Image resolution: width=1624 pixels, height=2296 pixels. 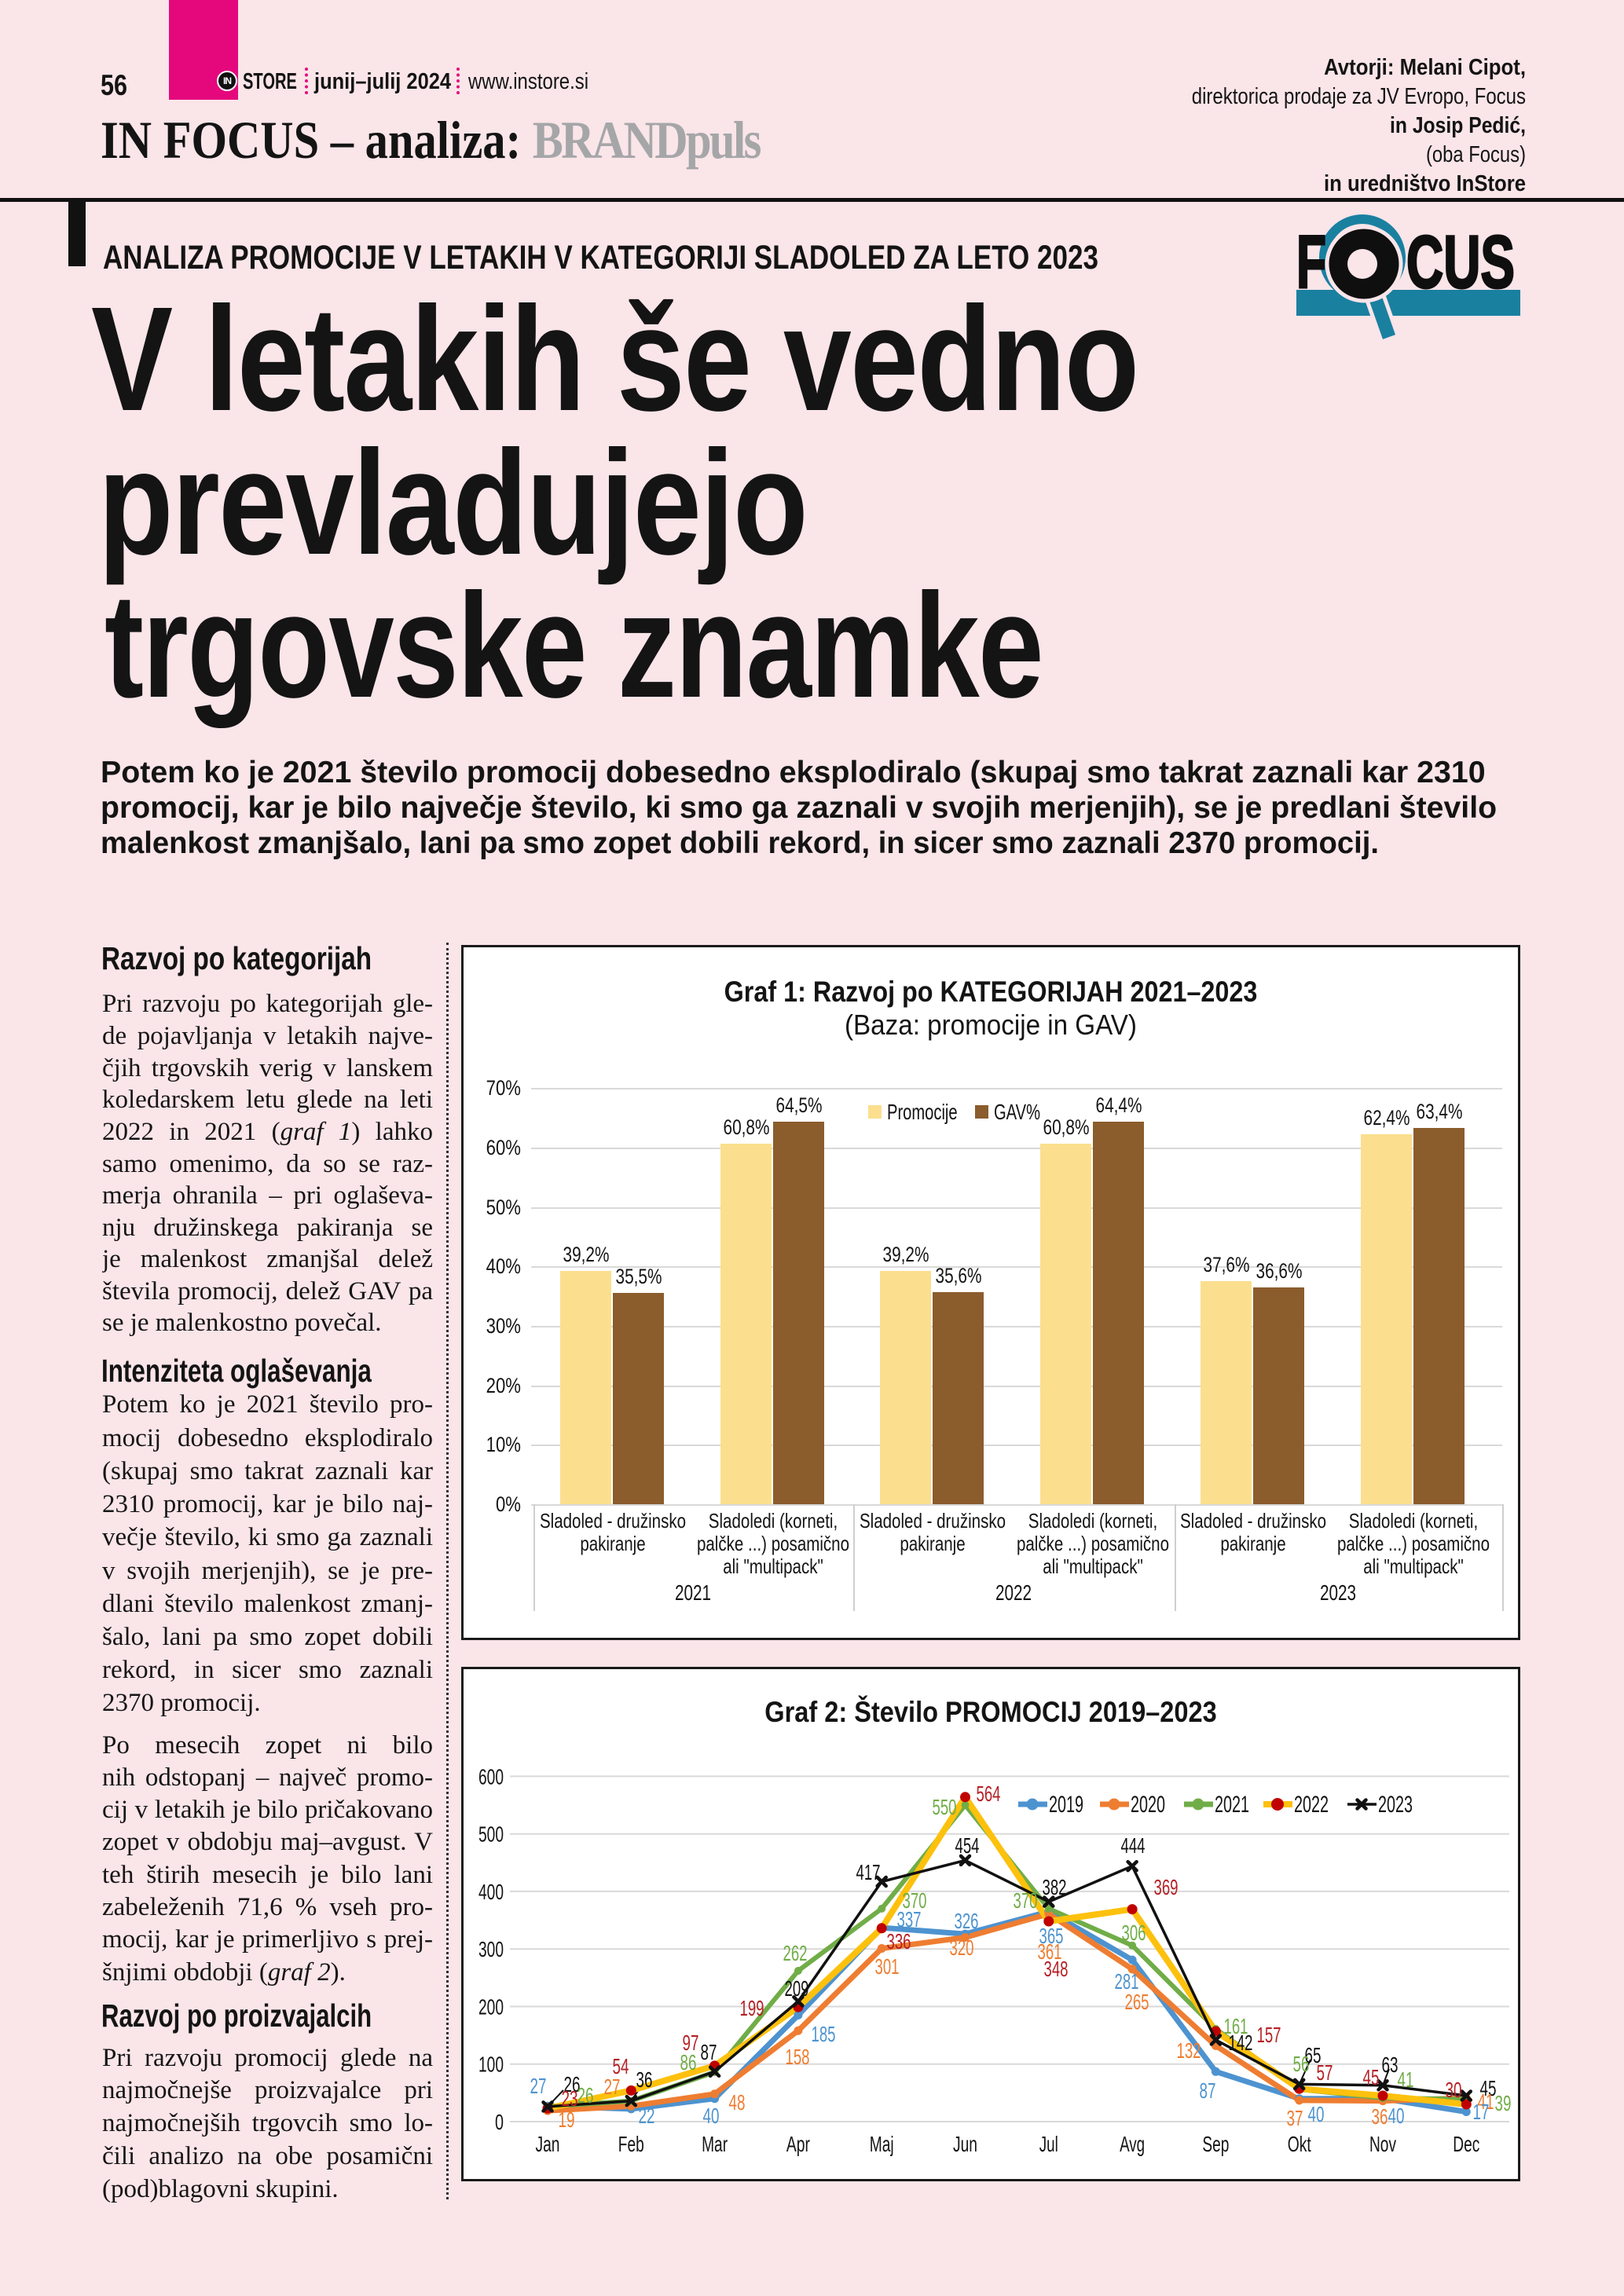 What do you see at coordinates (689, 2062) in the screenshot?
I see `svg-text: 86` at bounding box center [689, 2062].